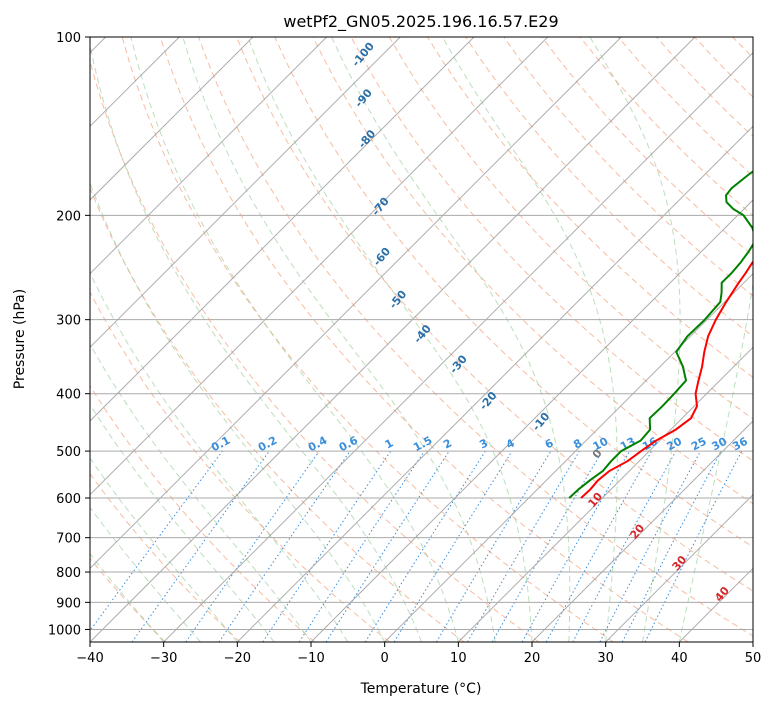 The height and width of the screenshot is (712, 775). What do you see at coordinates (679, 658) in the screenshot?
I see `x-tick-label: 40` at bounding box center [679, 658].